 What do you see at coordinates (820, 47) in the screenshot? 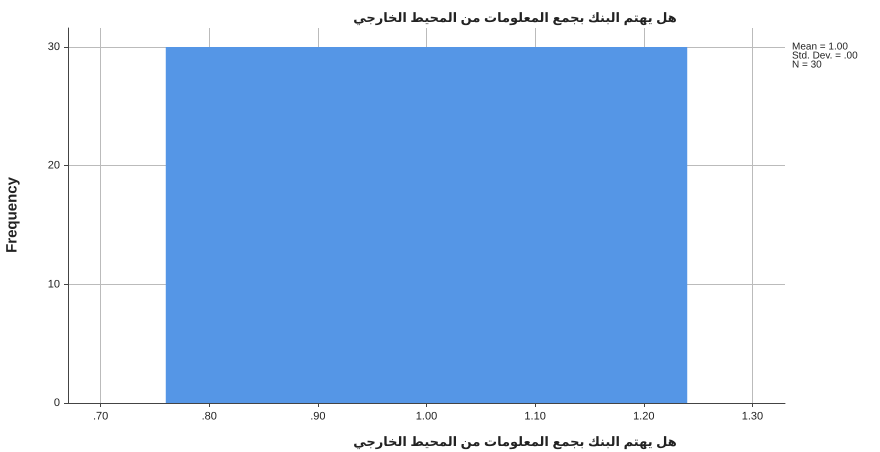
I see `text: Mean = 1.00` at bounding box center [820, 47].